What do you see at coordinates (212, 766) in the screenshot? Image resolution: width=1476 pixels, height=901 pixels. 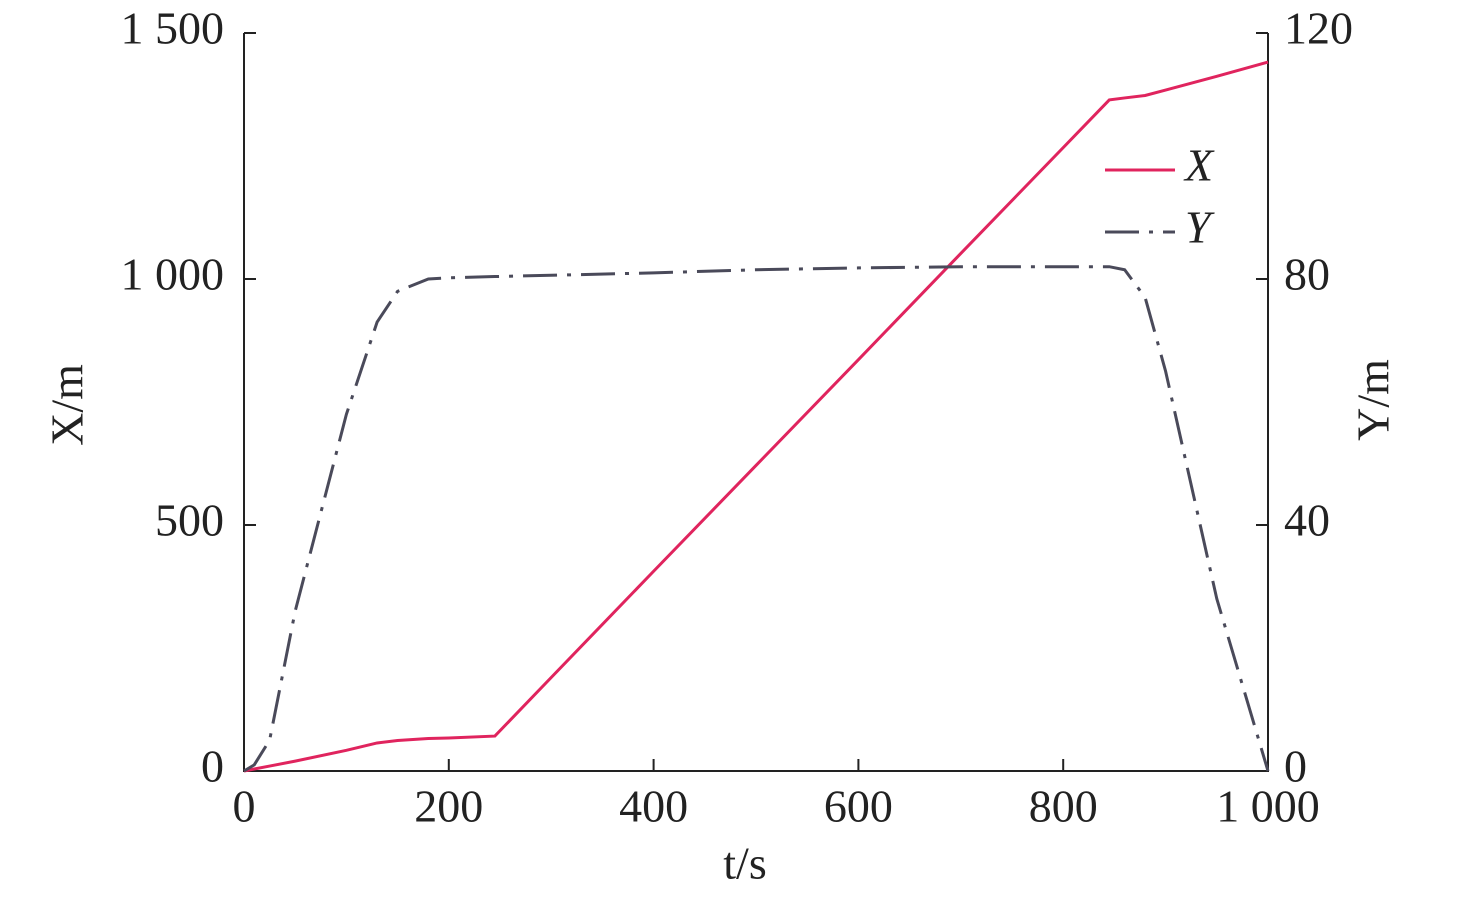 I see `y-tick-label: 0` at bounding box center [212, 766].